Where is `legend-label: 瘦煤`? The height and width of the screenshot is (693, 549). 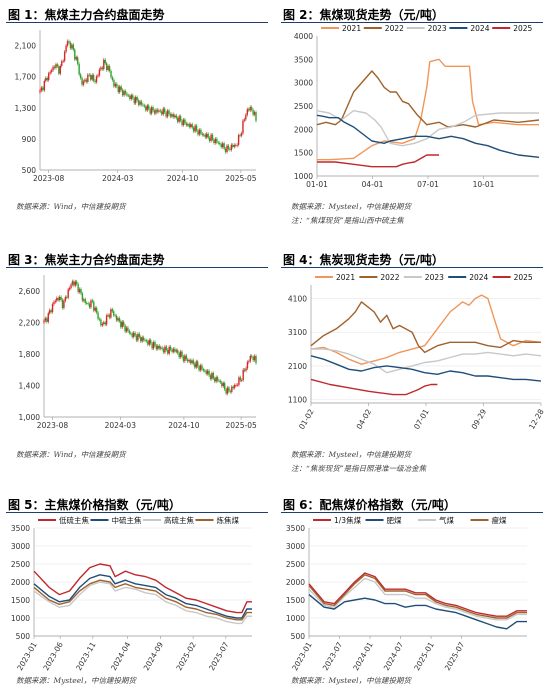 legend-label: 瘦煤 is located at coordinates (499, 520).